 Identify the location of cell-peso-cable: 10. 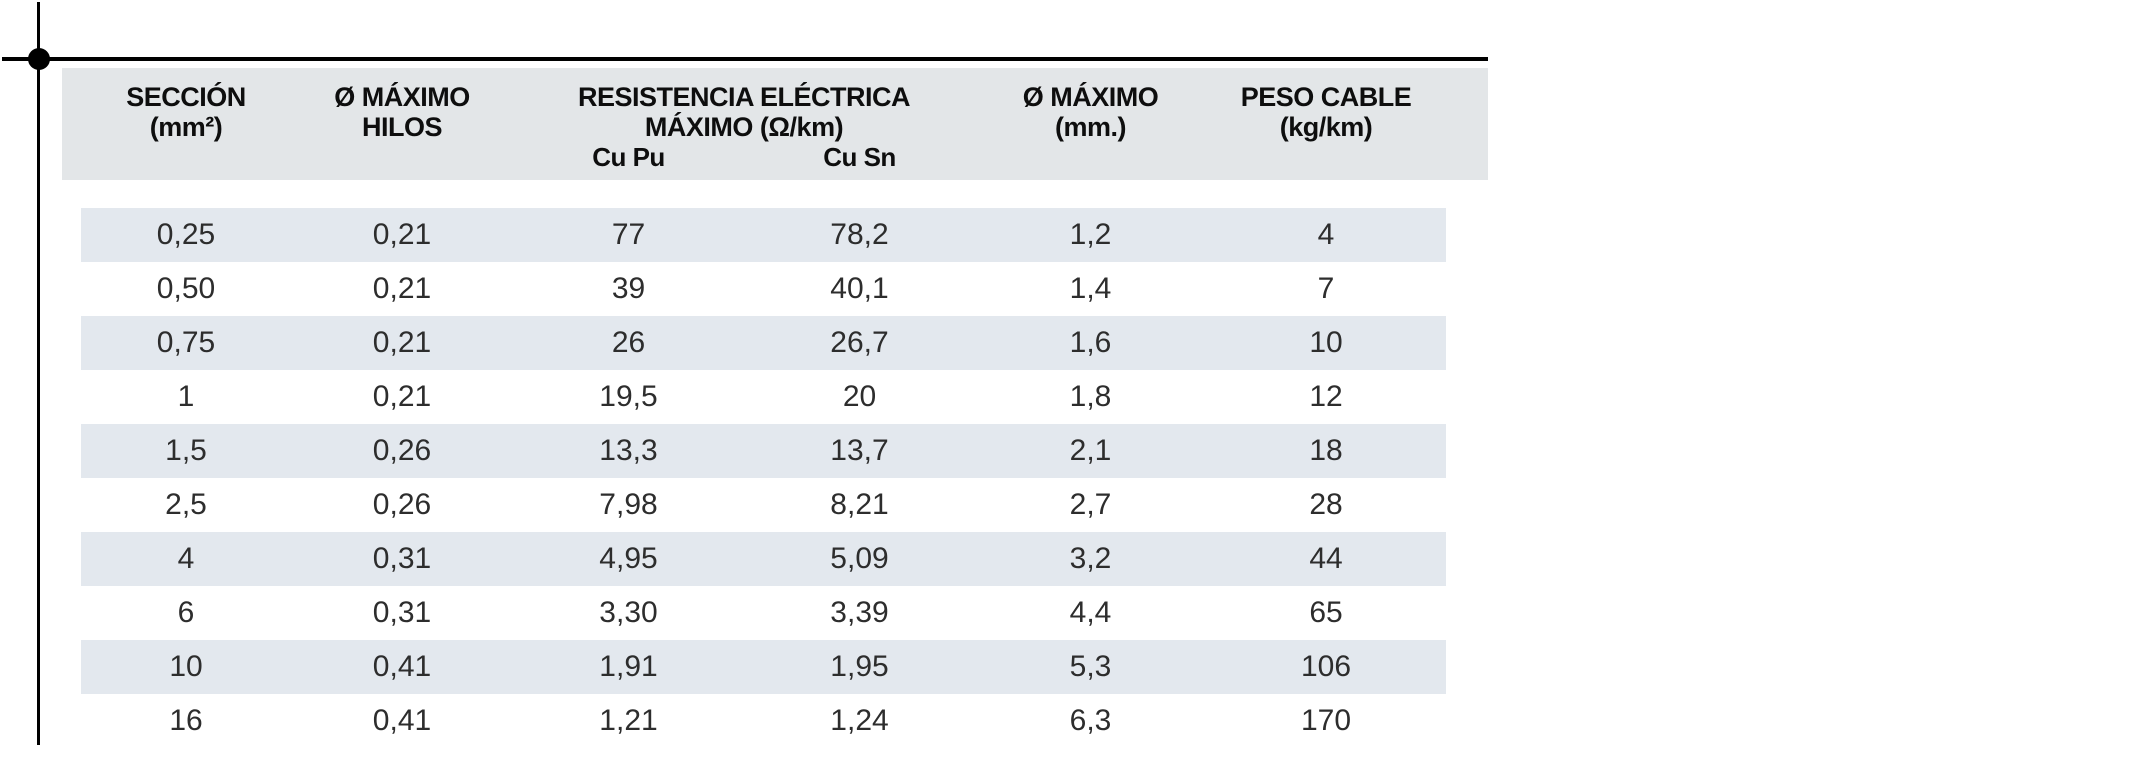
(1326, 342).